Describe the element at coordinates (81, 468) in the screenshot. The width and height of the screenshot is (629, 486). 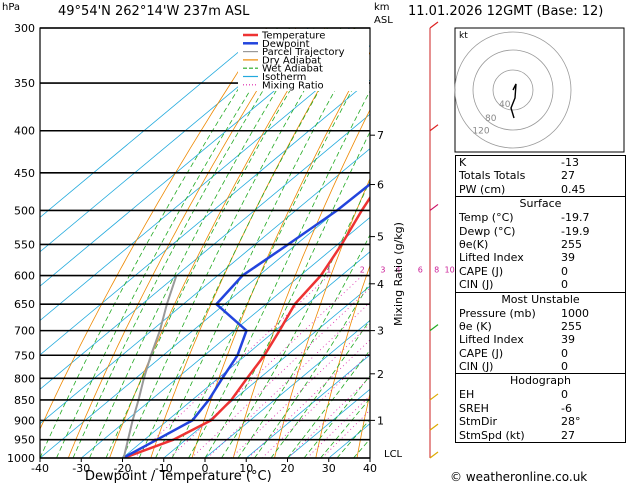
I see `temp-tick-label: -30` at that location.